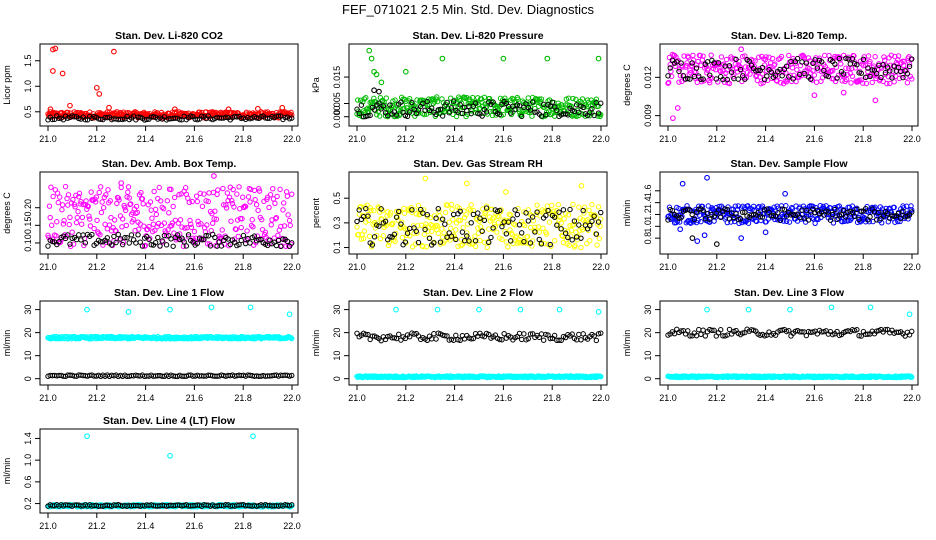  What do you see at coordinates (7, 213) in the screenshot?
I see `y-axis-label: degrees C` at bounding box center [7, 213].